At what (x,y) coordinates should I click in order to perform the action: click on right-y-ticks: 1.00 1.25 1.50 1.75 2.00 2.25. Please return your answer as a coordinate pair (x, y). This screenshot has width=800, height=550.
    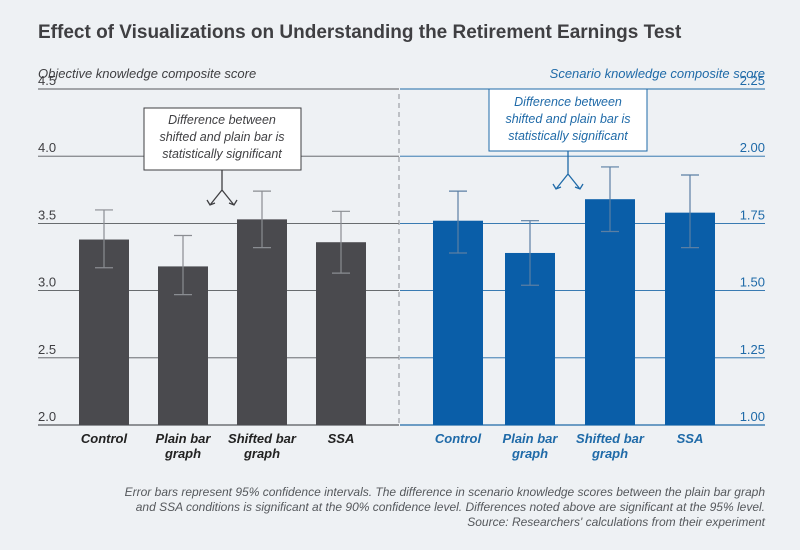
    Looking at the image, I should click on (752, 248).